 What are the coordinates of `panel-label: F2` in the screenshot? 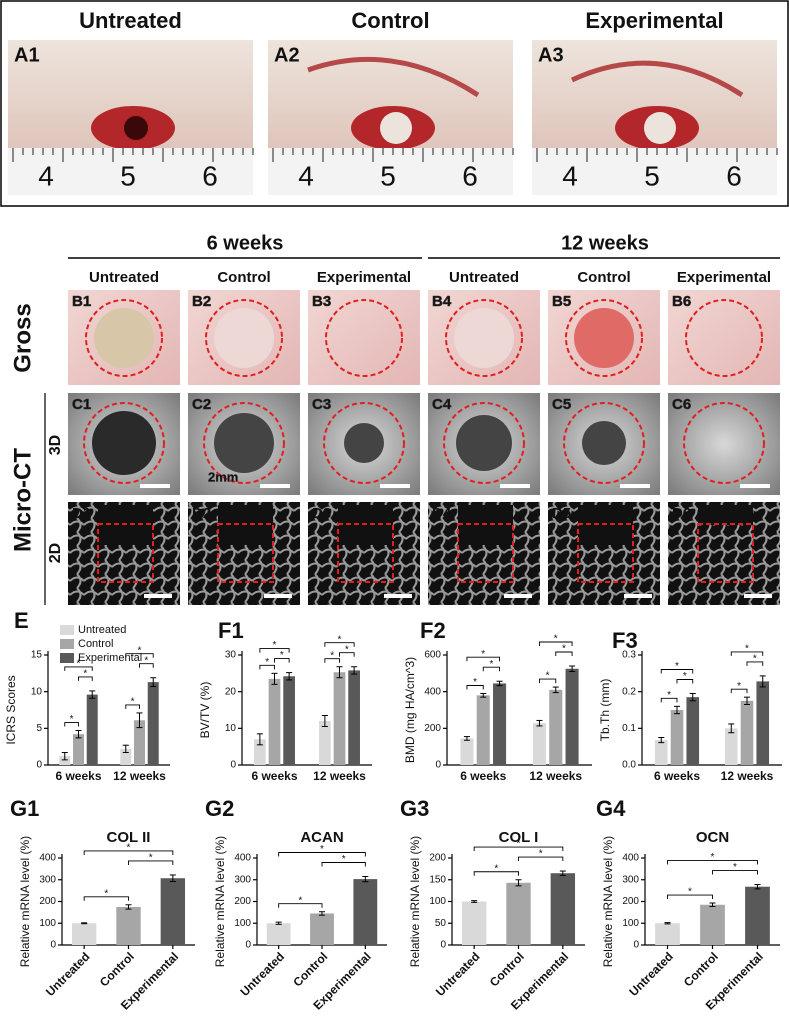 It's located at (433, 630).